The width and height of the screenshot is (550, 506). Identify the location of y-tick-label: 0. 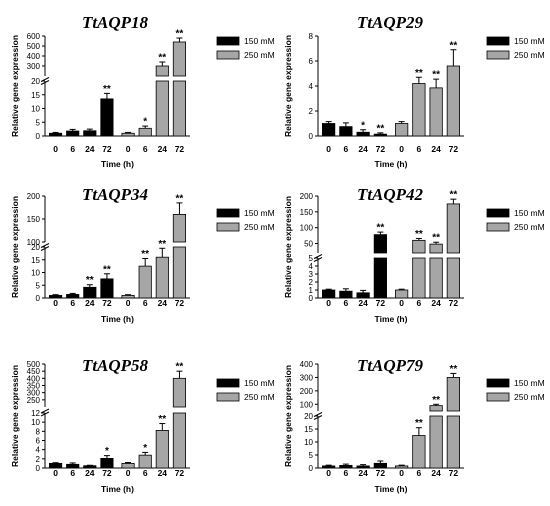
(38, 298).